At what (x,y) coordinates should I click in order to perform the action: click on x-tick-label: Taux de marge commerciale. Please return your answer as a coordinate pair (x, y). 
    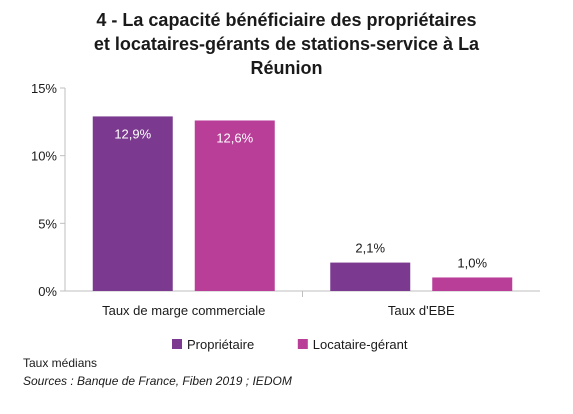
    Looking at the image, I should click on (183, 310).